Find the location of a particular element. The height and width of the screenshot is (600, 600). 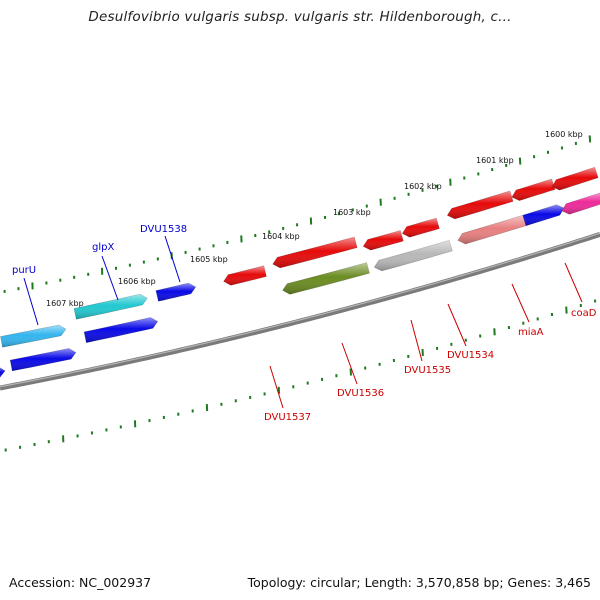

gene-label: DVU1534 is located at coordinates (470, 355).